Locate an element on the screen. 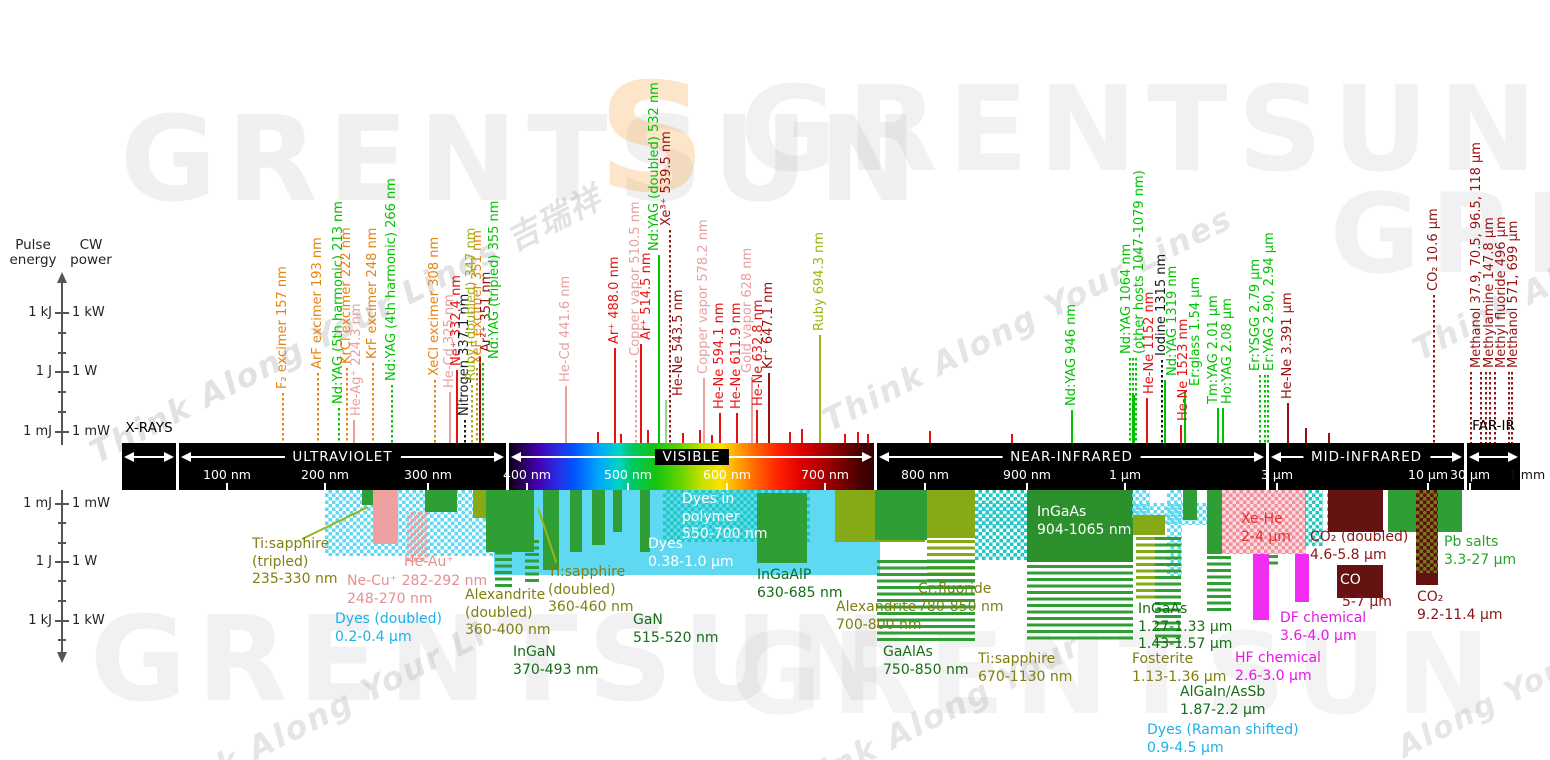  material-label: CO is located at coordinates (1350, 580).